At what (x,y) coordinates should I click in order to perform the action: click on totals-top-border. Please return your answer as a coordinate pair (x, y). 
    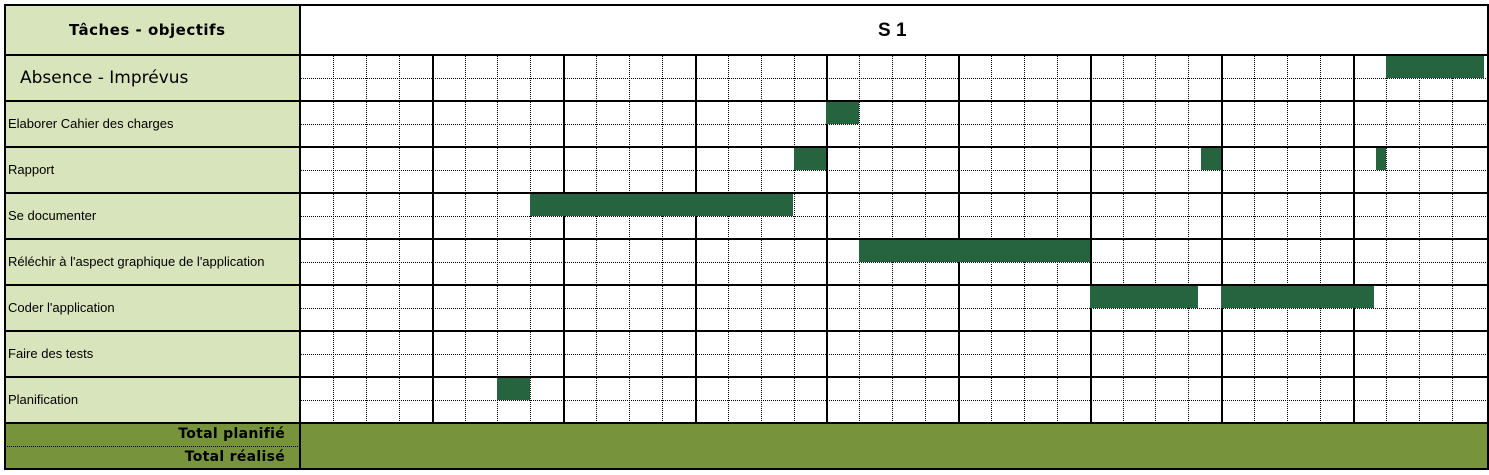
    Looking at the image, I should click on (746, 423).